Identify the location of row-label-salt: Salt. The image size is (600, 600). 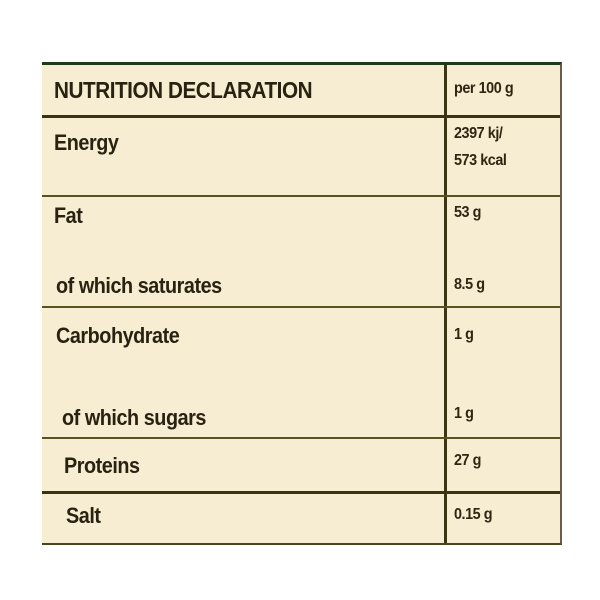
(83, 515).